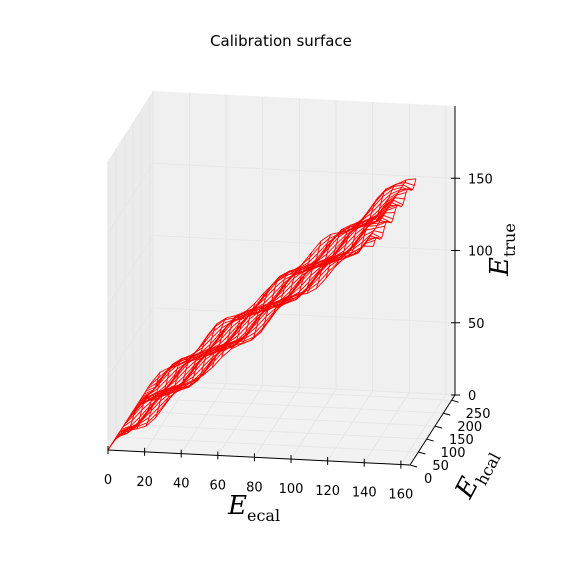  Describe the element at coordinates (500, 267) in the screenshot. I see `z-axis-label-main: E` at that location.